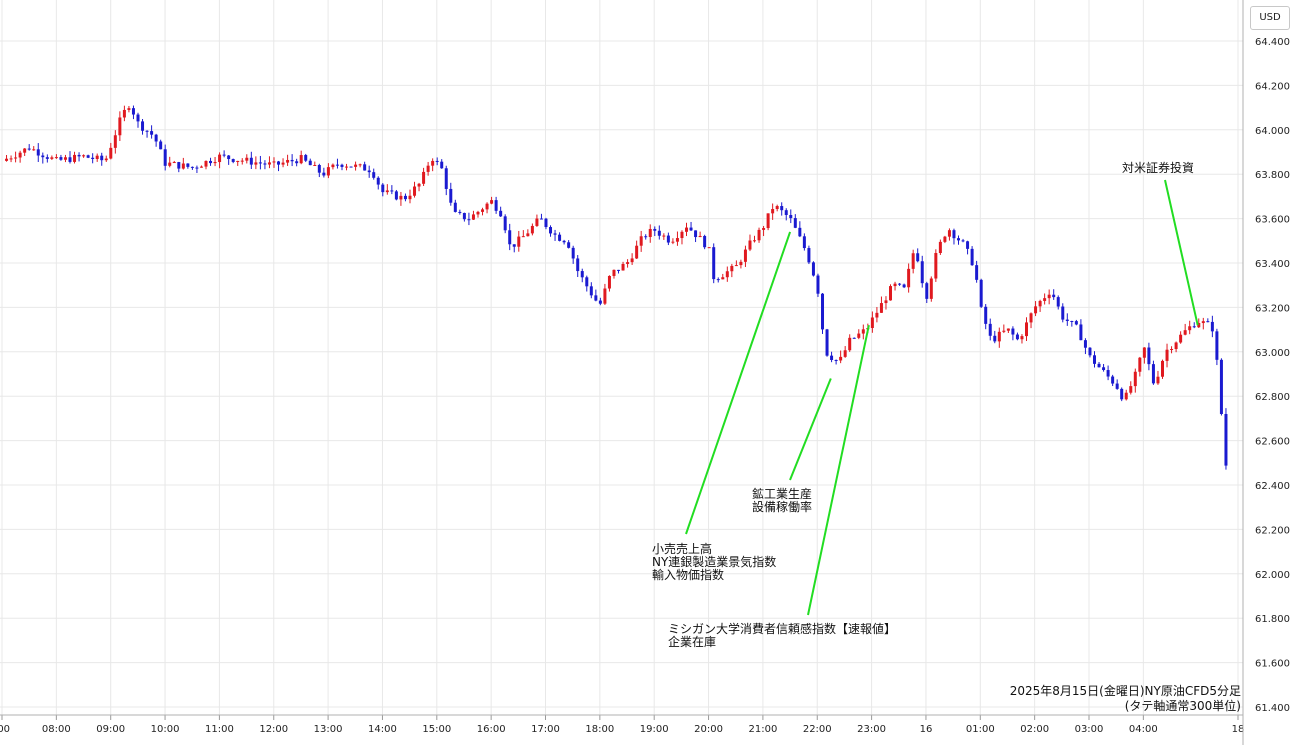 The image size is (1300, 745). Describe the element at coordinates (1125, 690) in the screenshot. I see `caption-line-1: 2025年8月15日(金曜日)NY原油CFD5分足` at that location.